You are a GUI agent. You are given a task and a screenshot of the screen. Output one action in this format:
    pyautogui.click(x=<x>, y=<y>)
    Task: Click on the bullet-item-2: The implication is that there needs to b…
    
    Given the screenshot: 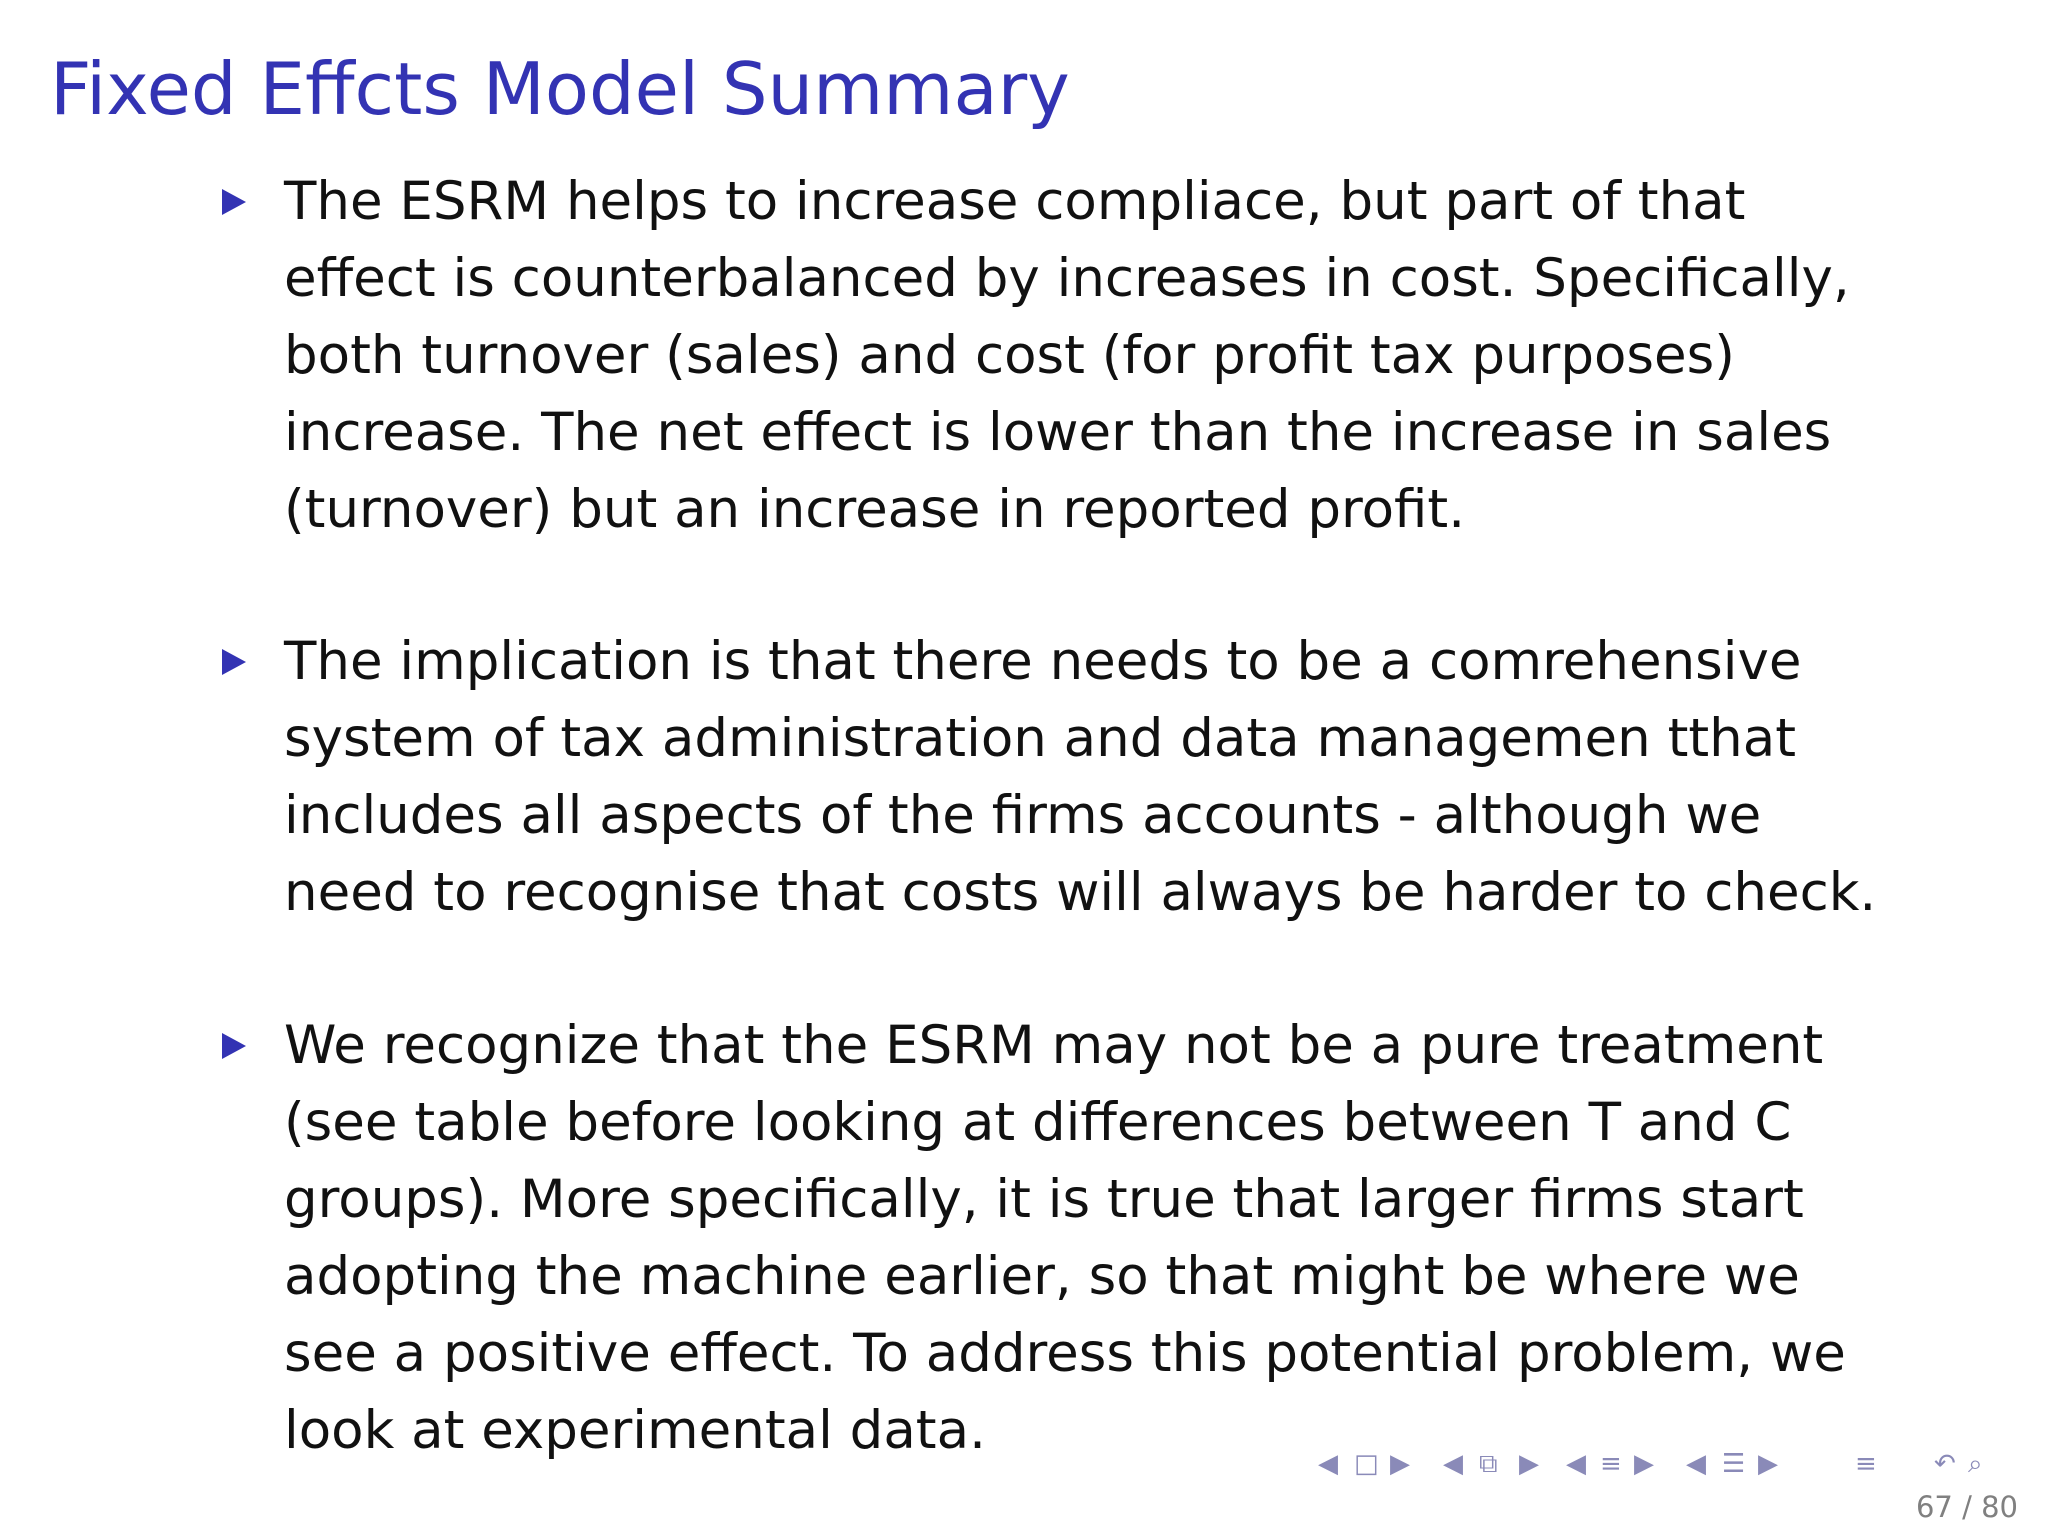 What is the action you would take?
    pyautogui.click(x=1080, y=777)
    